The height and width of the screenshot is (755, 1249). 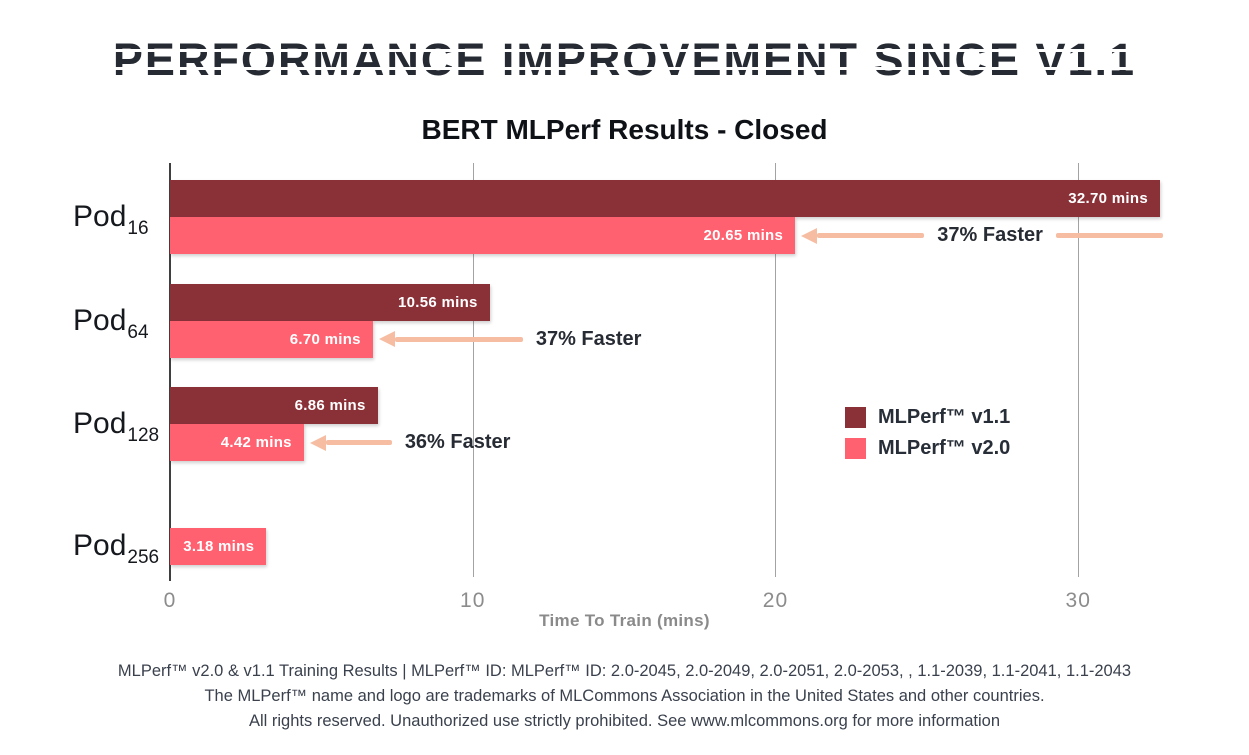 I want to click on legend: MLPerf™ v1.1 MLPerf™ v2.0, so click(x=927, y=433).